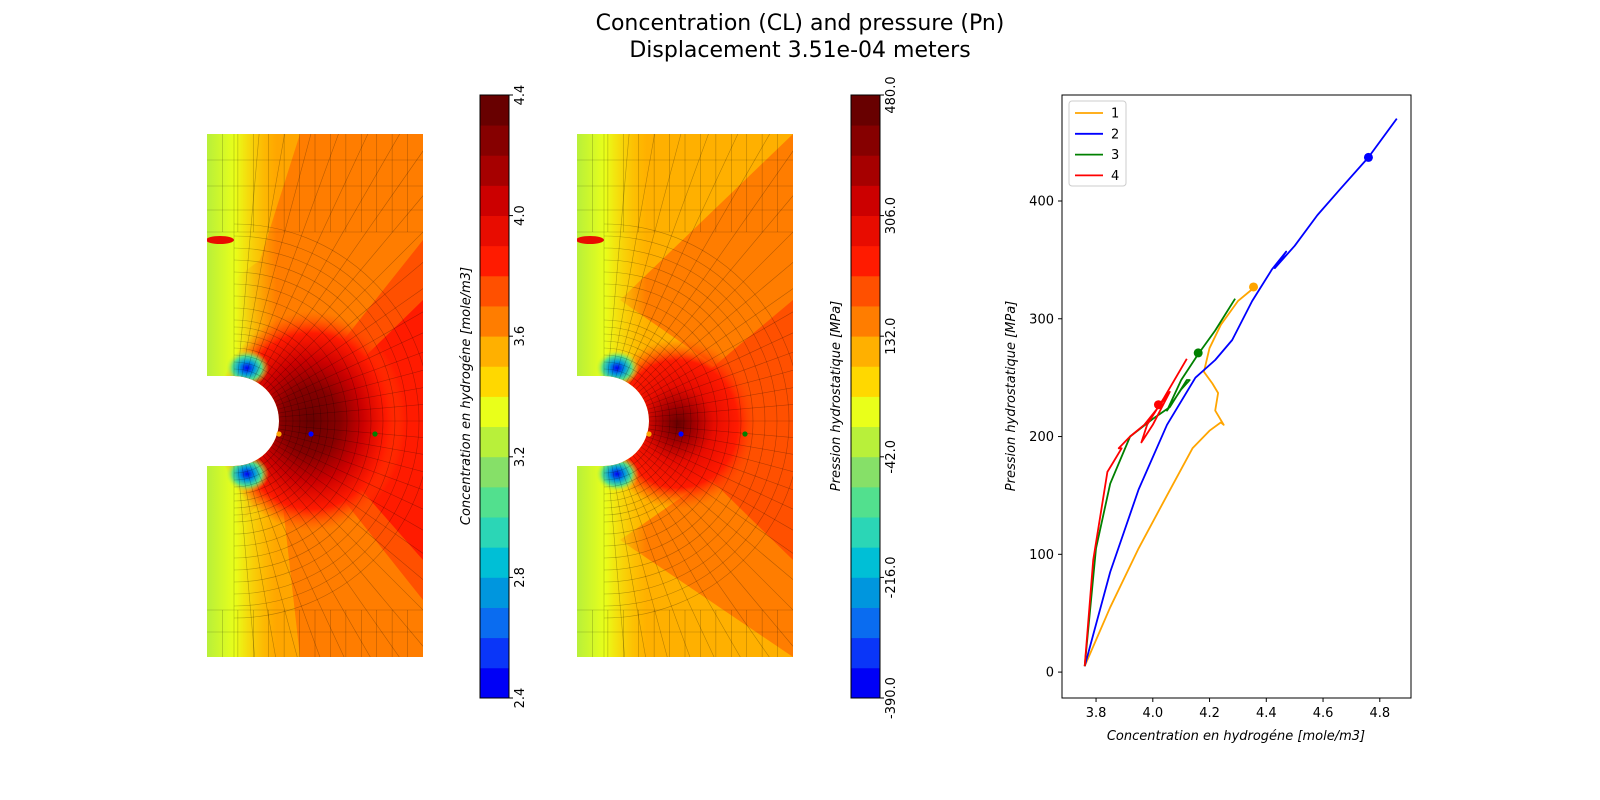 The height and width of the screenshot is (800, 1600). I want to click on figure-title-line2: Displacement 3.51e-04 meters, so click(800, 50).